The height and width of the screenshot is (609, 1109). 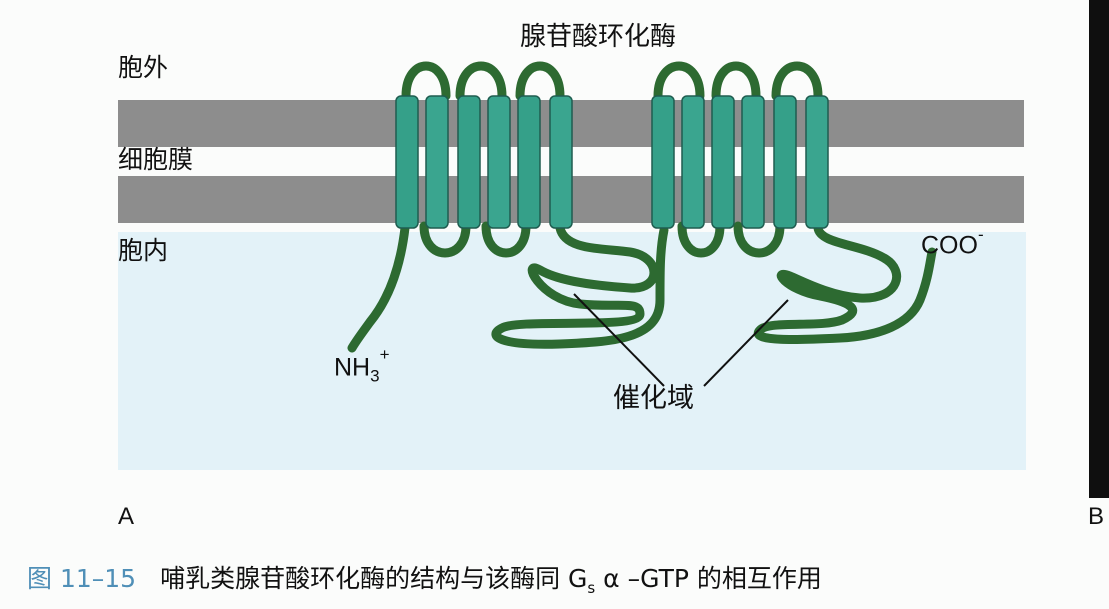 What do you see at coordinates (384, 354) in the screenshot?
I see `n-terminus-charge: +` at bounding box center [384, 354].